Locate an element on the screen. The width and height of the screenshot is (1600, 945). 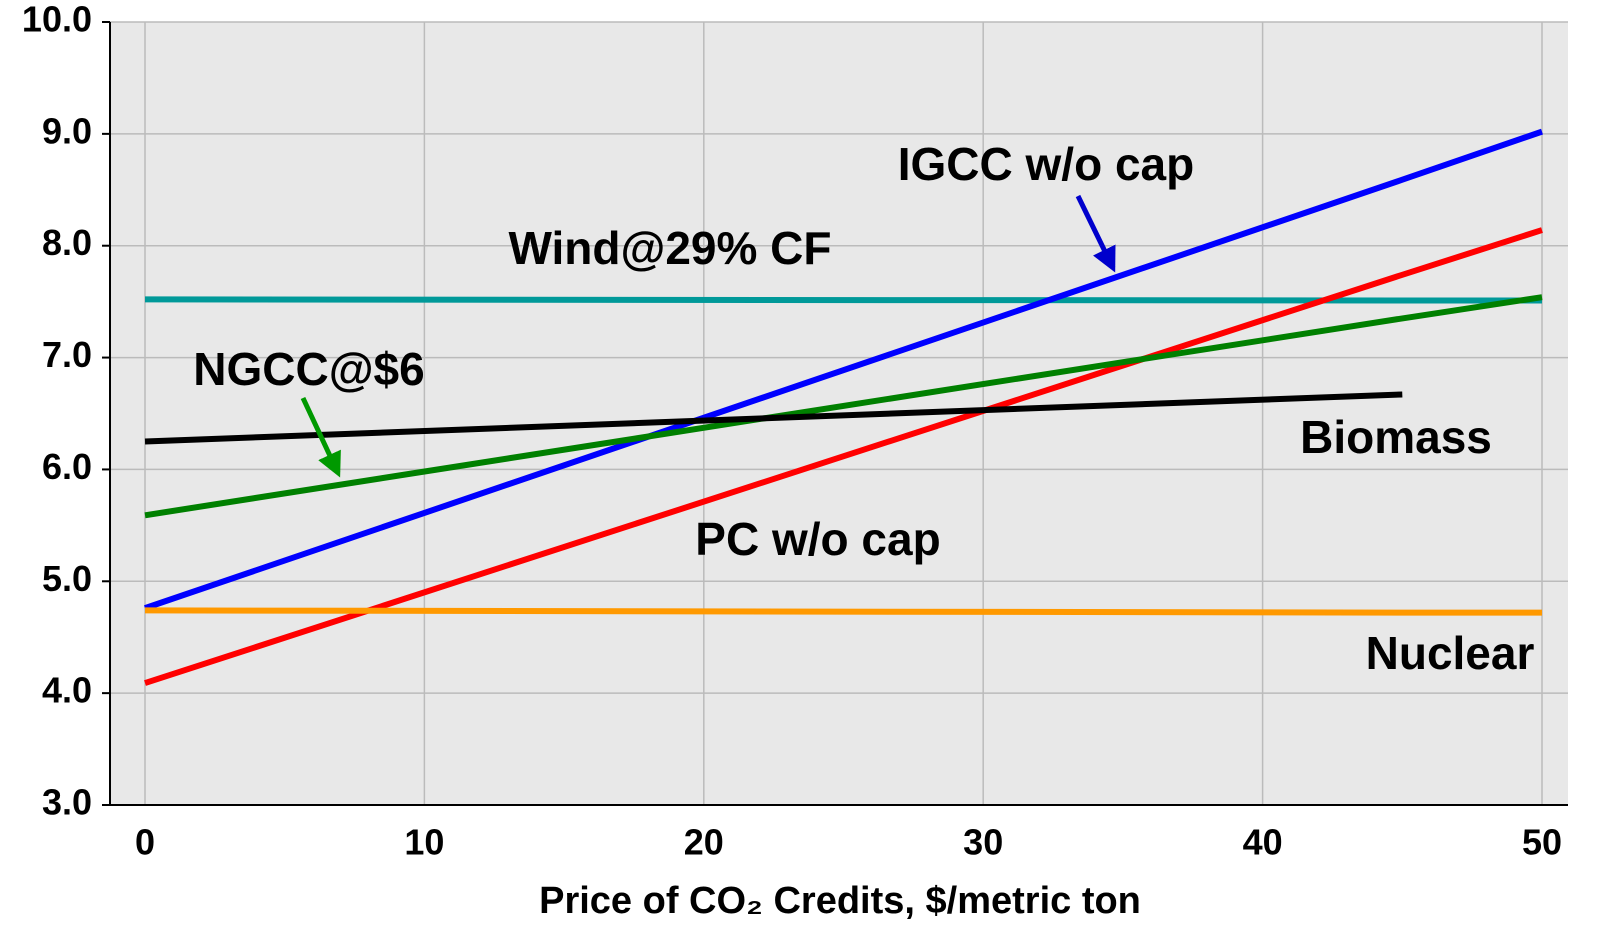
x-tick-label: 30 is located at coordinates (983, 842).